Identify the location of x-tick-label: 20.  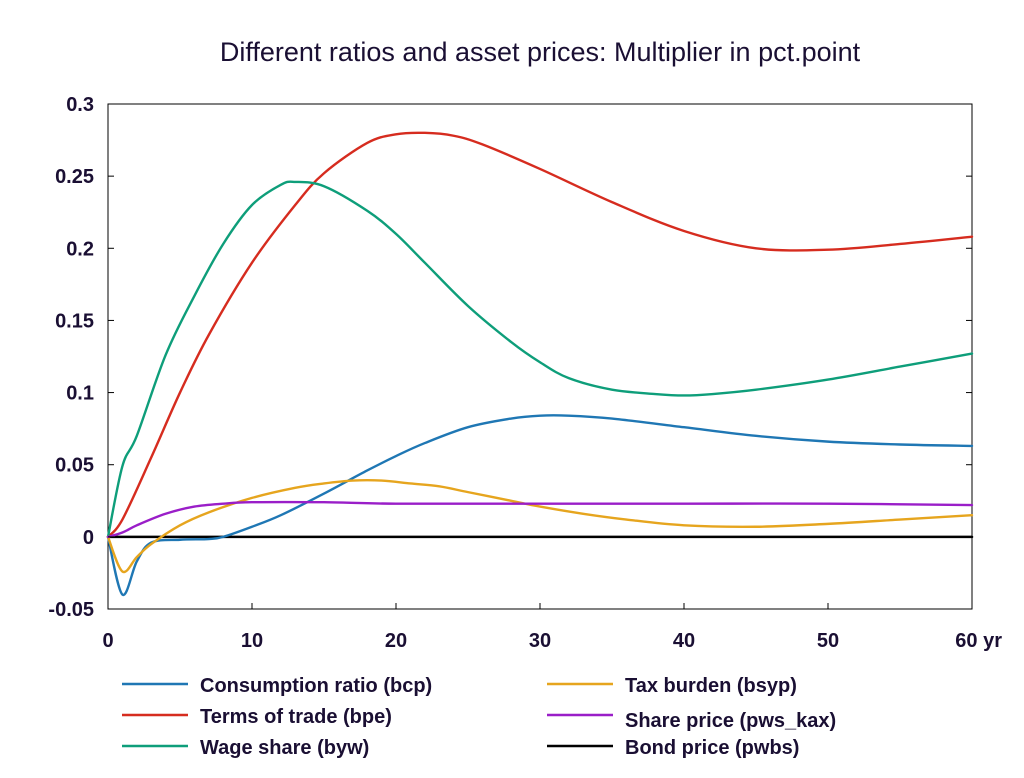
(396, 641).